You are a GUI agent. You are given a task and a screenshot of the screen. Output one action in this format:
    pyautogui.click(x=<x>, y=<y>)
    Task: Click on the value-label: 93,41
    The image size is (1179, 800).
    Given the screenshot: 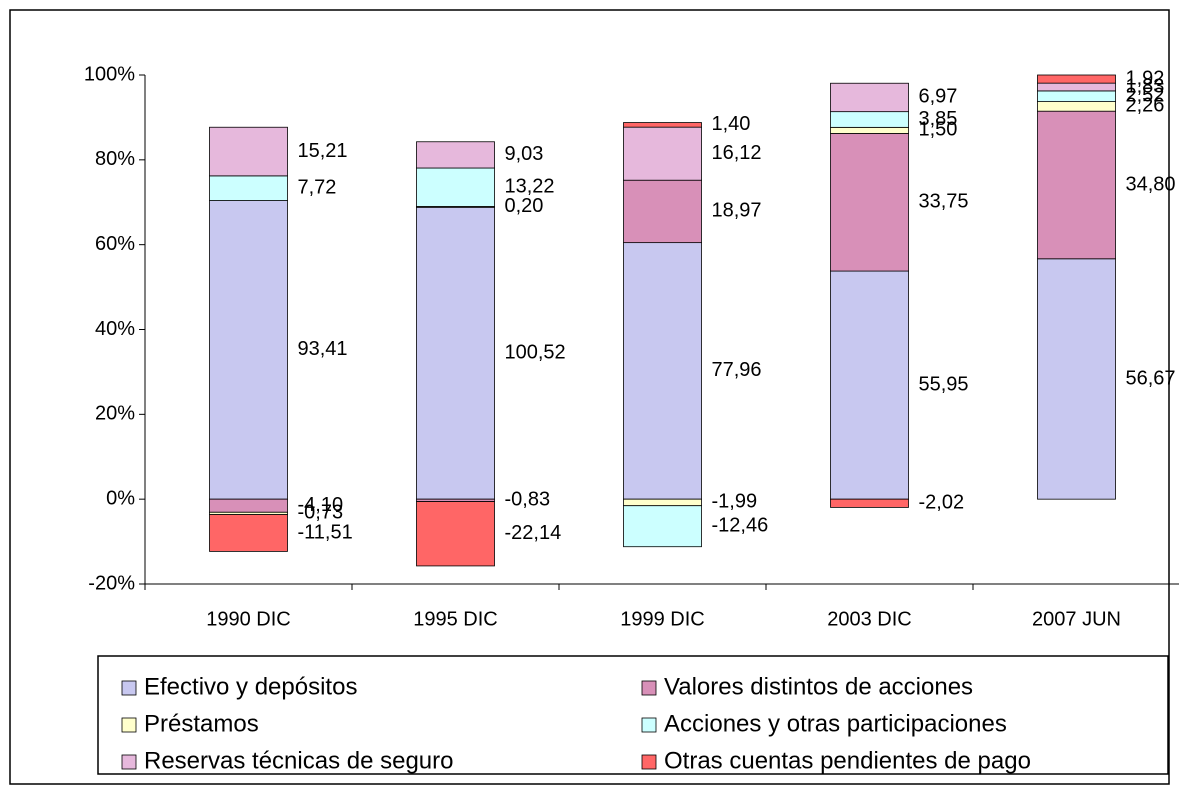 What is the action you would take?
    pyautogui.click(x=323, y=349)
    